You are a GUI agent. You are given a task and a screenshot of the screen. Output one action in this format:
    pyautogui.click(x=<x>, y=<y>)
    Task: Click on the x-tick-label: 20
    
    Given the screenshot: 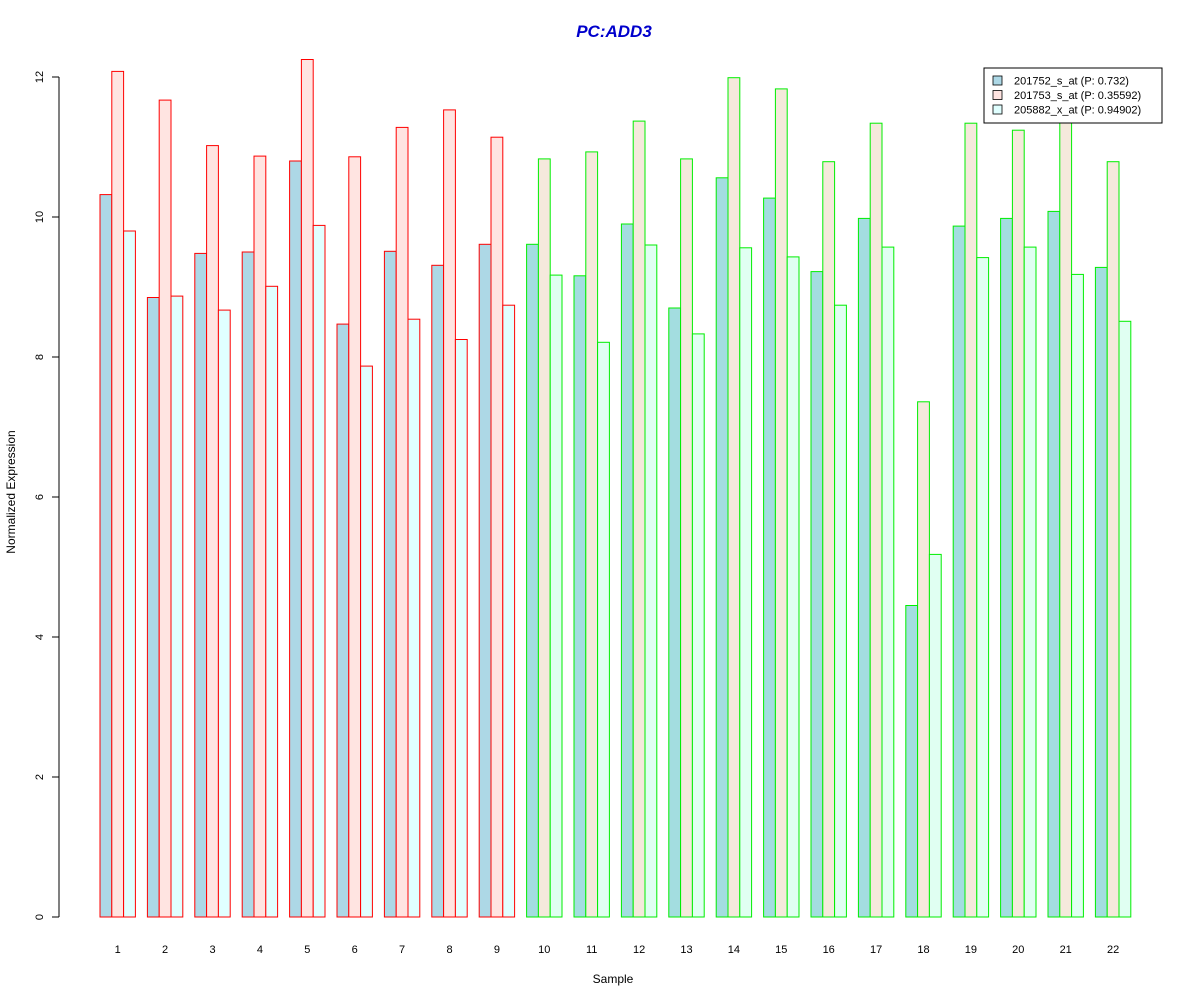 What is the action you would take?
    pyautogui.click(x=1018, y=950)
    